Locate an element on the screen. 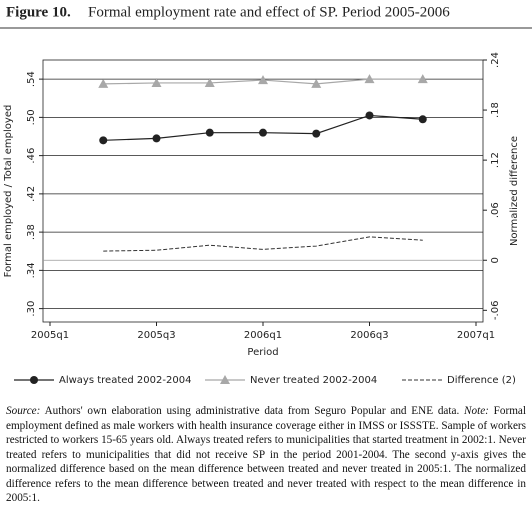 The width and height of the screenshot is (532, 508). y-tick-label: .50 is located at coordinates (31, 117).